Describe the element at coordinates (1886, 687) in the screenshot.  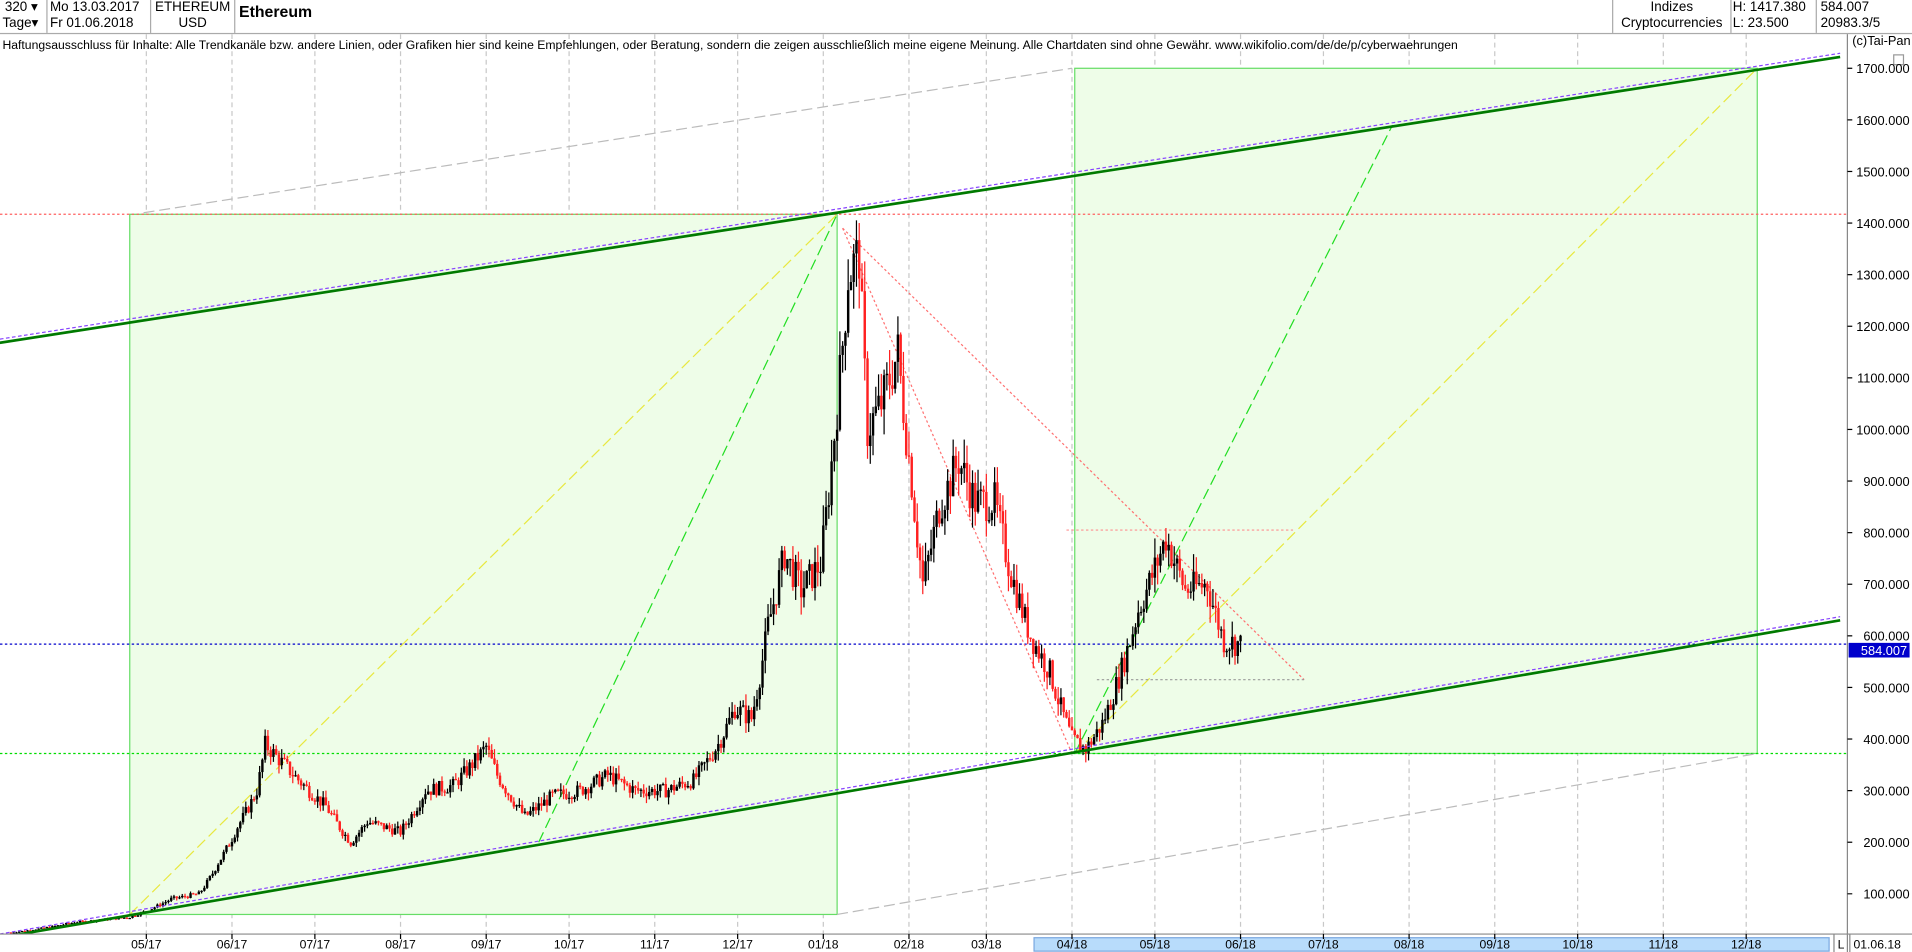
I see `y-tick-label: 500.000` at that location.